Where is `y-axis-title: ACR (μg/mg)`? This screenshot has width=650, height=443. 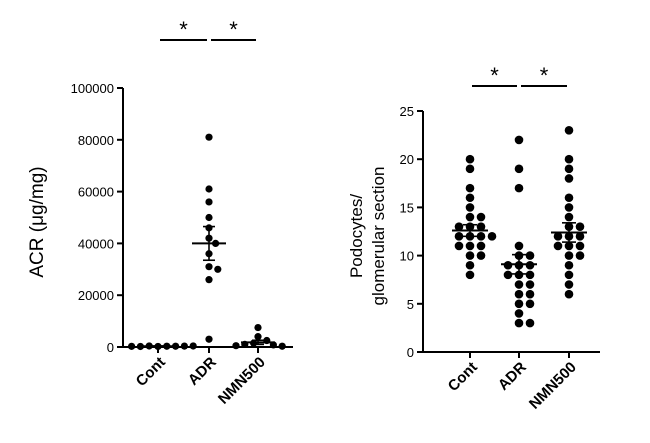 y-axis-title: ACR (μg/mg) is located at coordinates (37, 221).